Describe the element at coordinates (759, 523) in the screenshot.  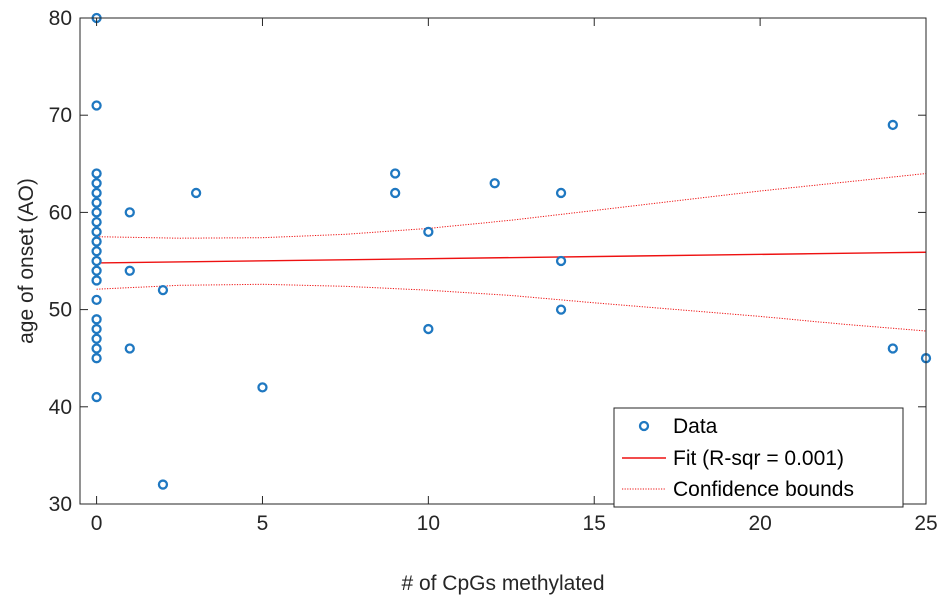
I see `x-tick-label: 20` at that location.